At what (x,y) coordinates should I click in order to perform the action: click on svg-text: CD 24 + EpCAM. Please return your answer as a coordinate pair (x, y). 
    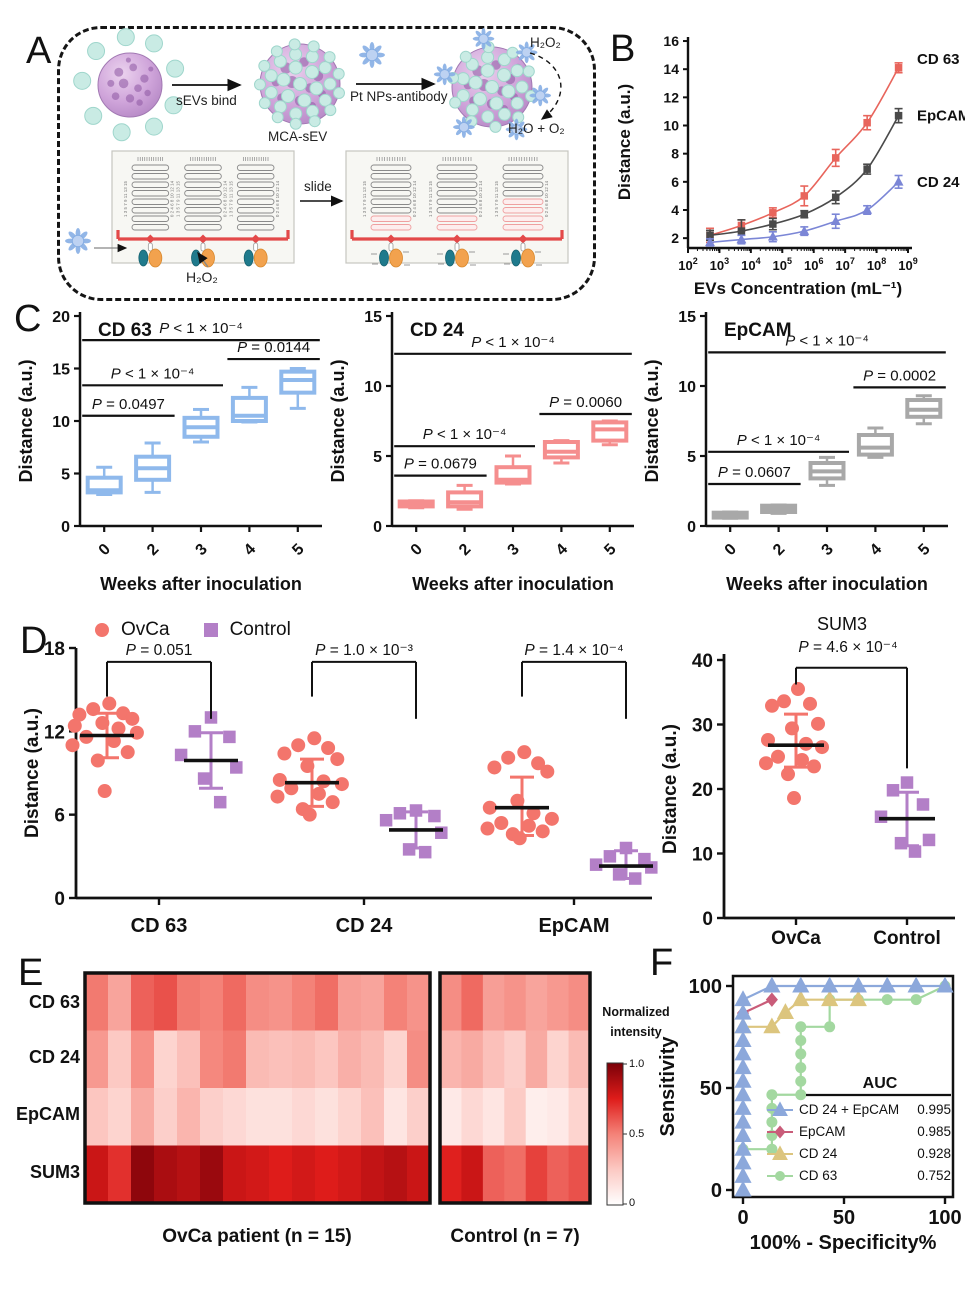
    Looking at the image, I should click on (849, 1109).